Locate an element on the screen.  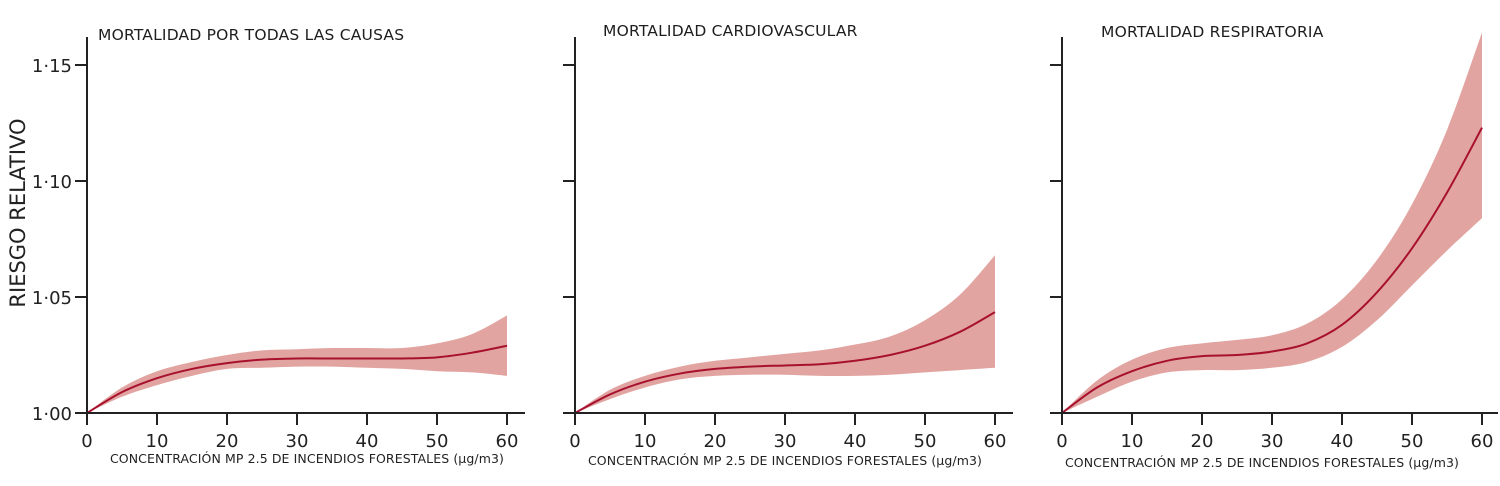
y-tick-label: 1·10 is located at coordinates (52, 182).